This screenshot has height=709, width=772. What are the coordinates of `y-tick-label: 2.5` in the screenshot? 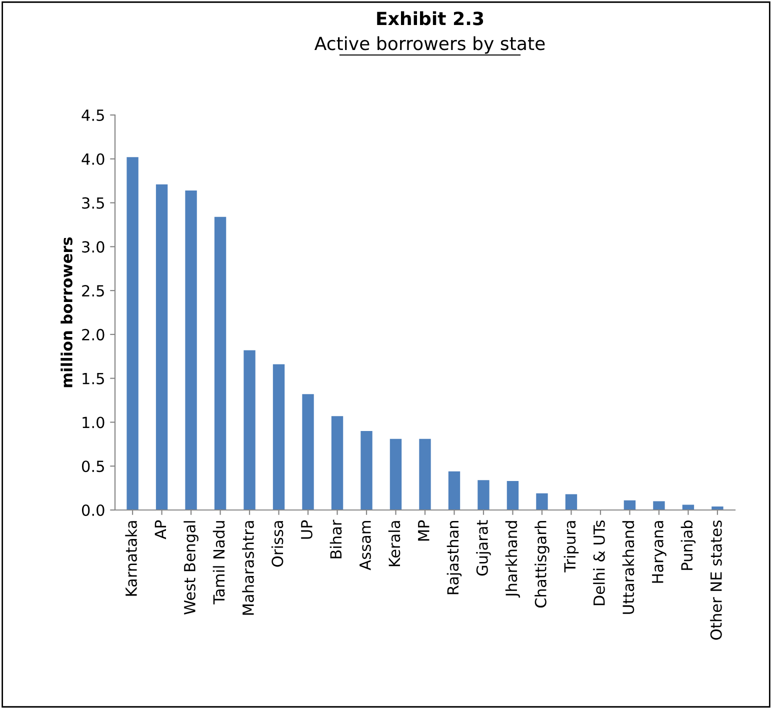 It's located at (93, 291).